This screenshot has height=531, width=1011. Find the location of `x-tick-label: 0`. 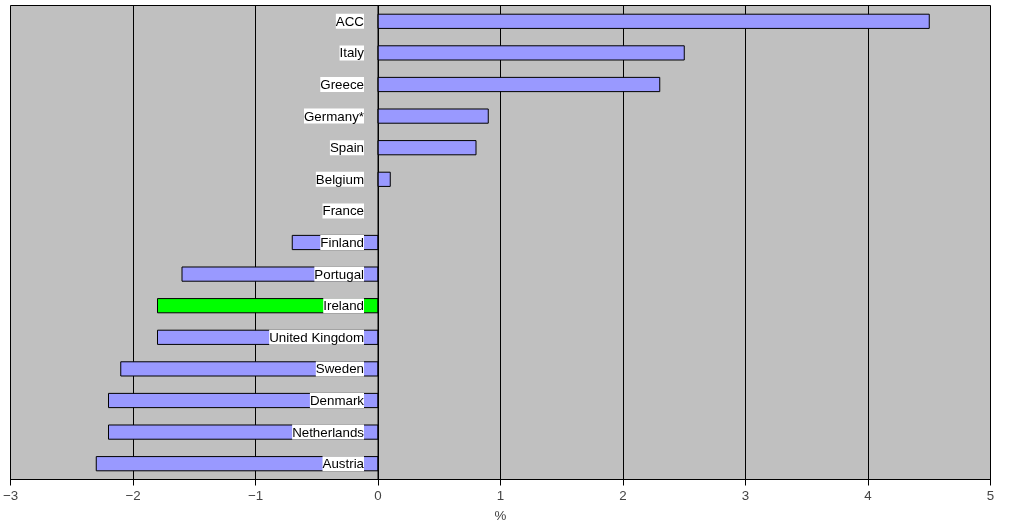

x-tick-label: 0 is located at coordinates (378, 495).